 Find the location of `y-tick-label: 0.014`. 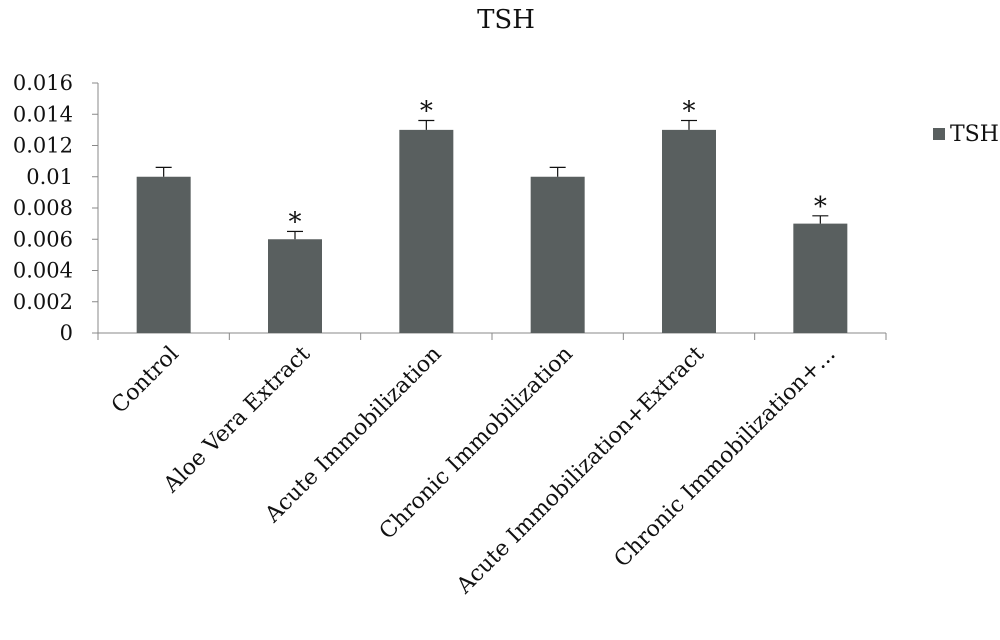

y-tick-label: 0.014 is located at coordinates (43, 114).